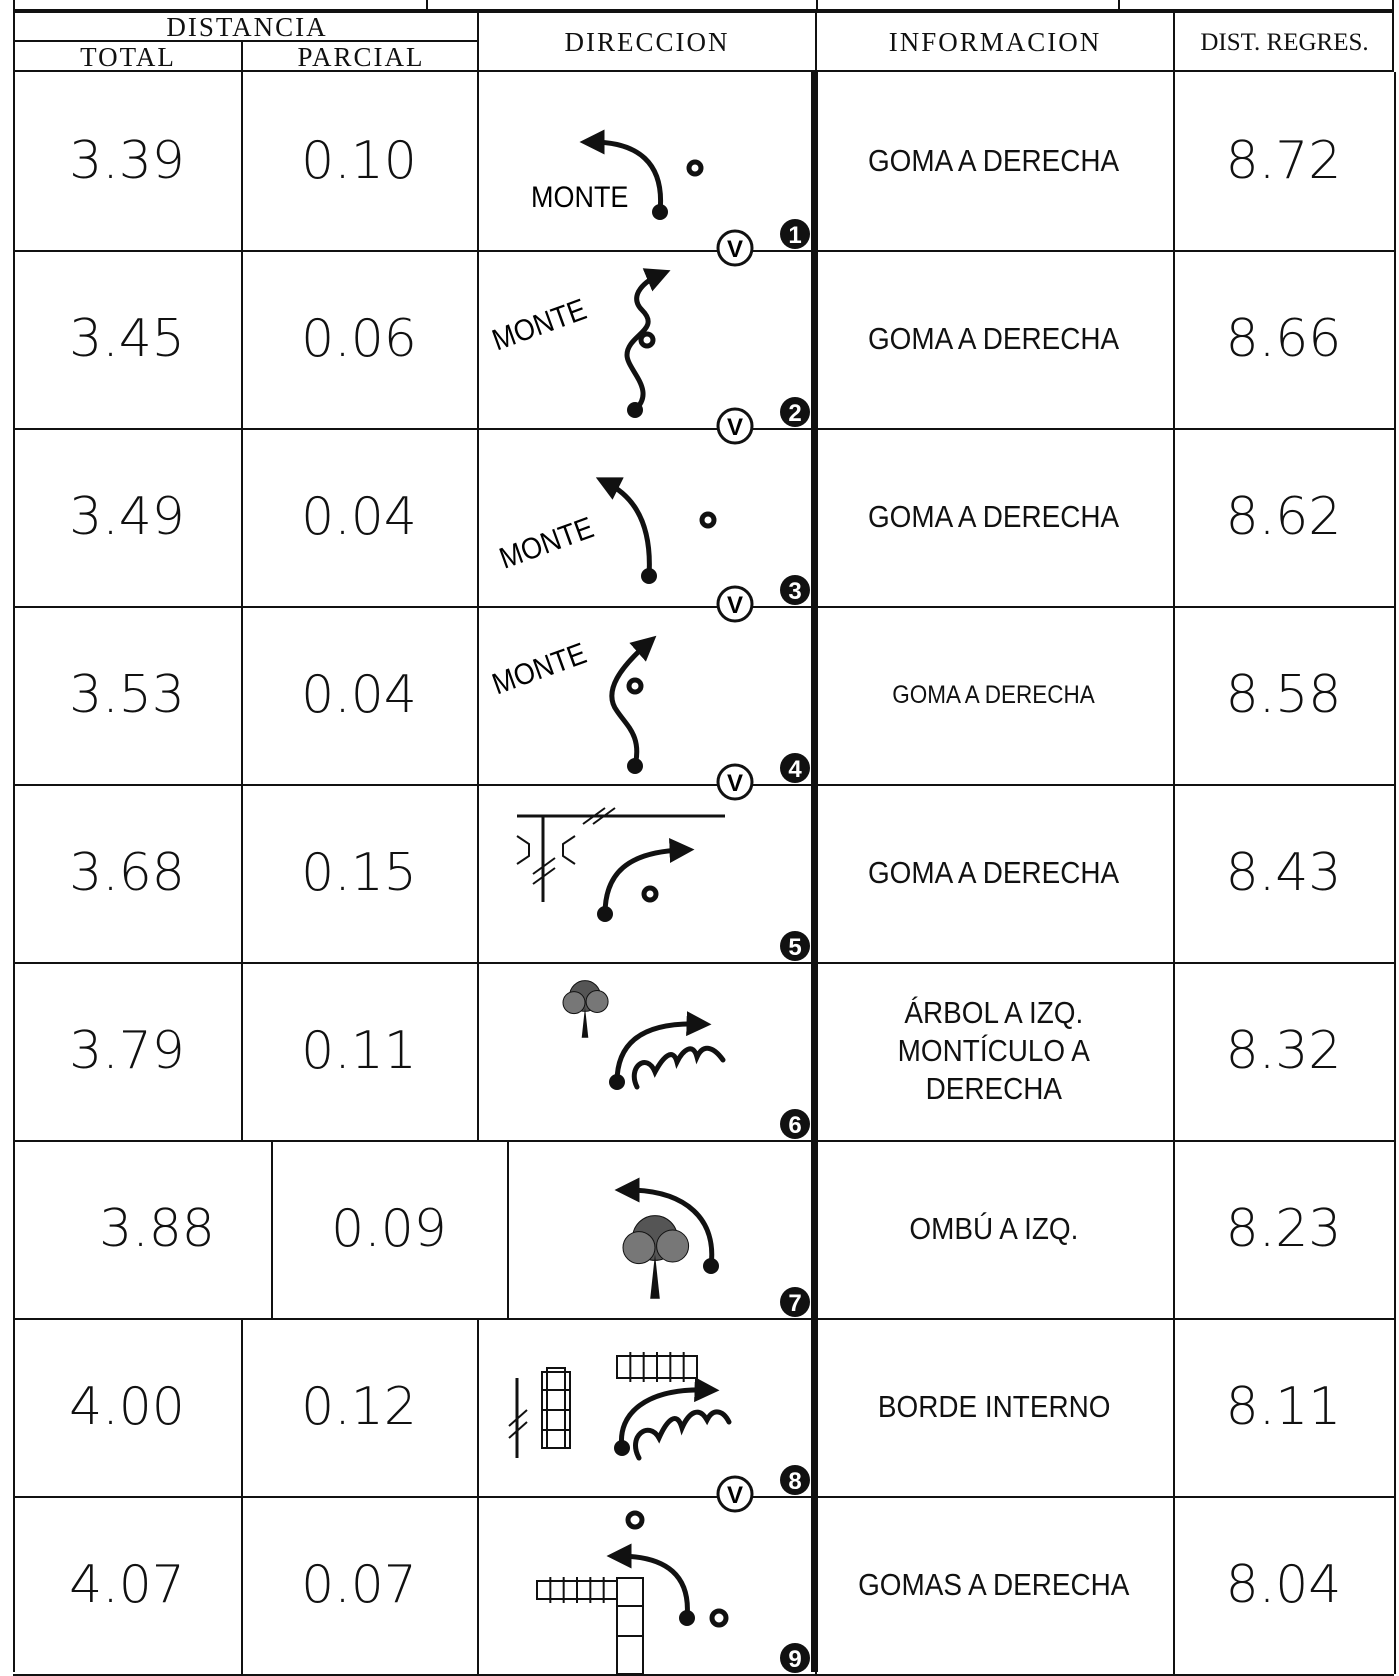  I want to click on header-total: TOTAL, so click(129, 57).